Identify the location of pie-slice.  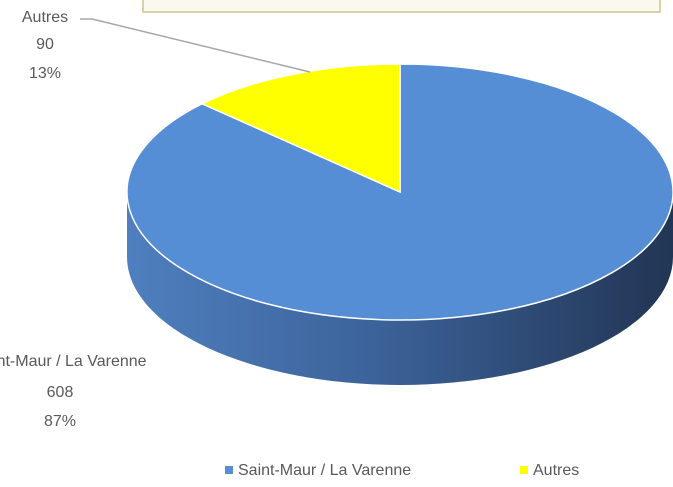
(300, 128).